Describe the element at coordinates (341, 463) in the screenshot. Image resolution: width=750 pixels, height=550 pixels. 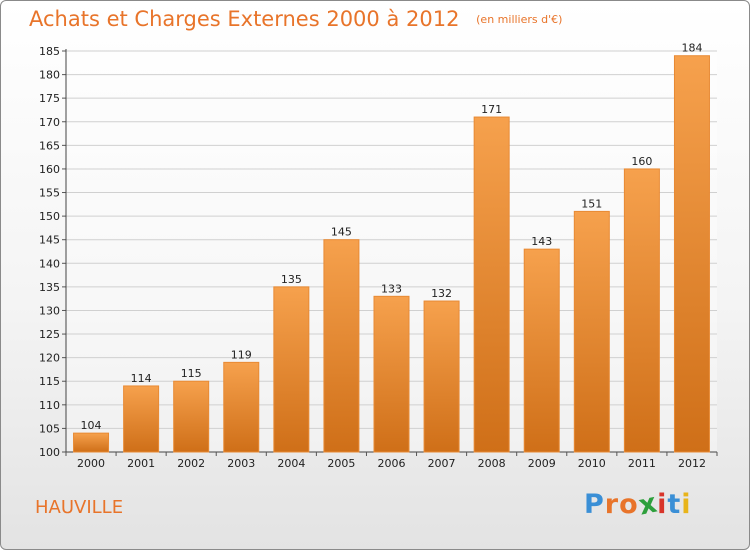
I see `x-tick-label-2005: 2005` at that location.